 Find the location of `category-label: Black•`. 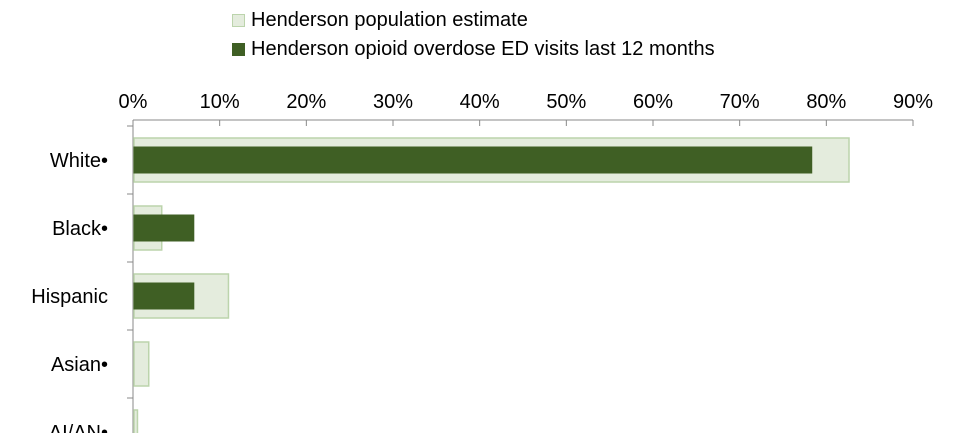

category-label: Black• is located at coordinates (80, 229).